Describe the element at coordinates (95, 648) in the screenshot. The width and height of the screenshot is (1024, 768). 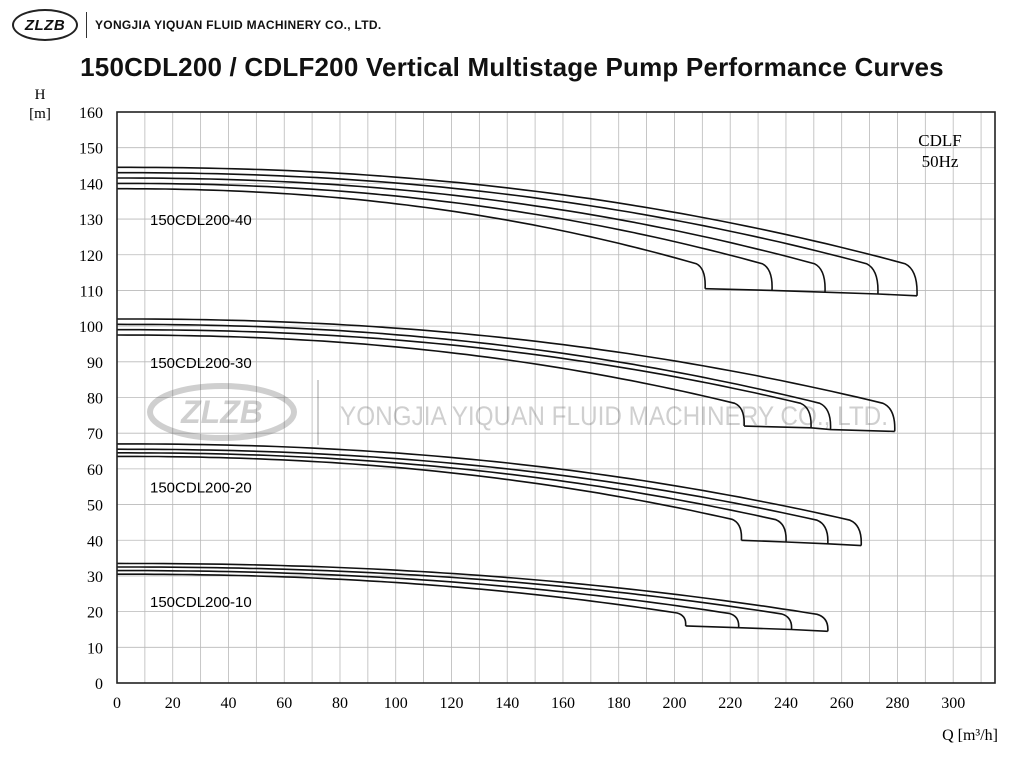
I see `y-tick-label: 10` at that location.